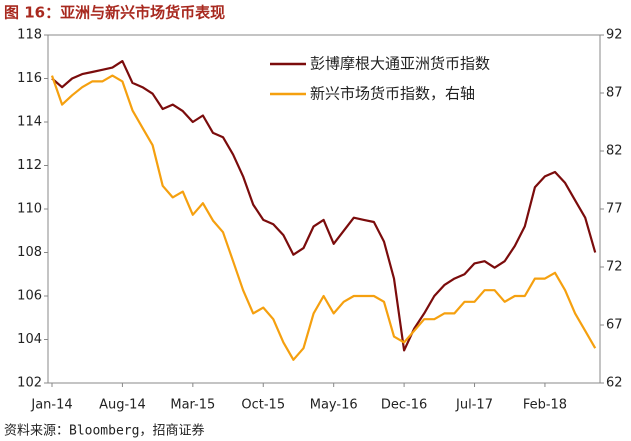 The width and height of the screenshot is (631, 441). What do you see at coordinates (614, 151) in the screenshot?
I see `y2-tick-label: 82` at bounding box center [614, 151].